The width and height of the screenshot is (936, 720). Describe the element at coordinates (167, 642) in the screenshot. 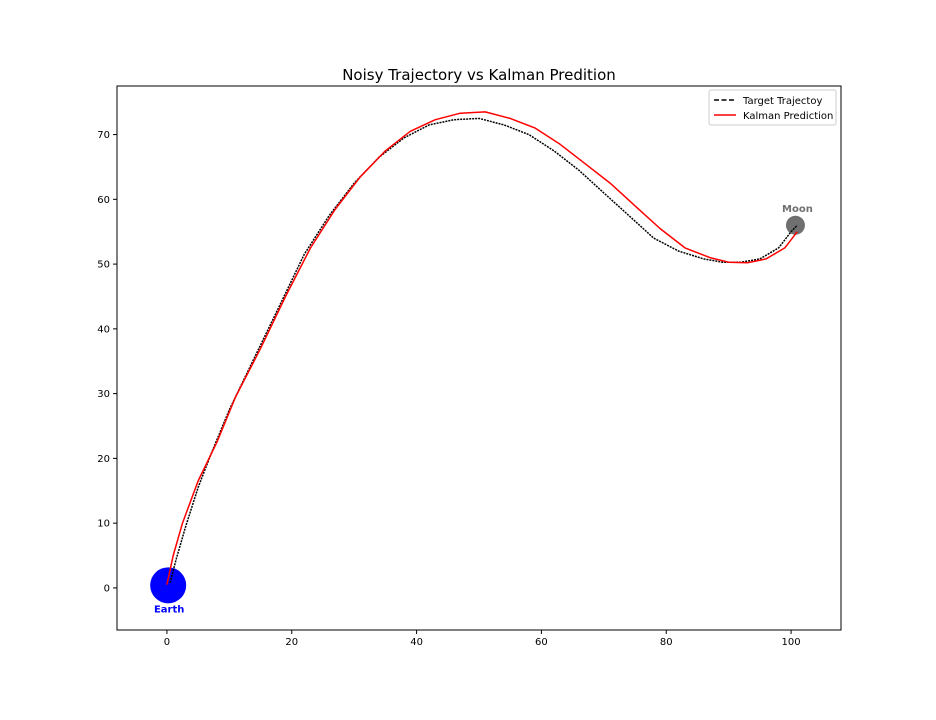

I see `x-tick-label: 0` at that location.